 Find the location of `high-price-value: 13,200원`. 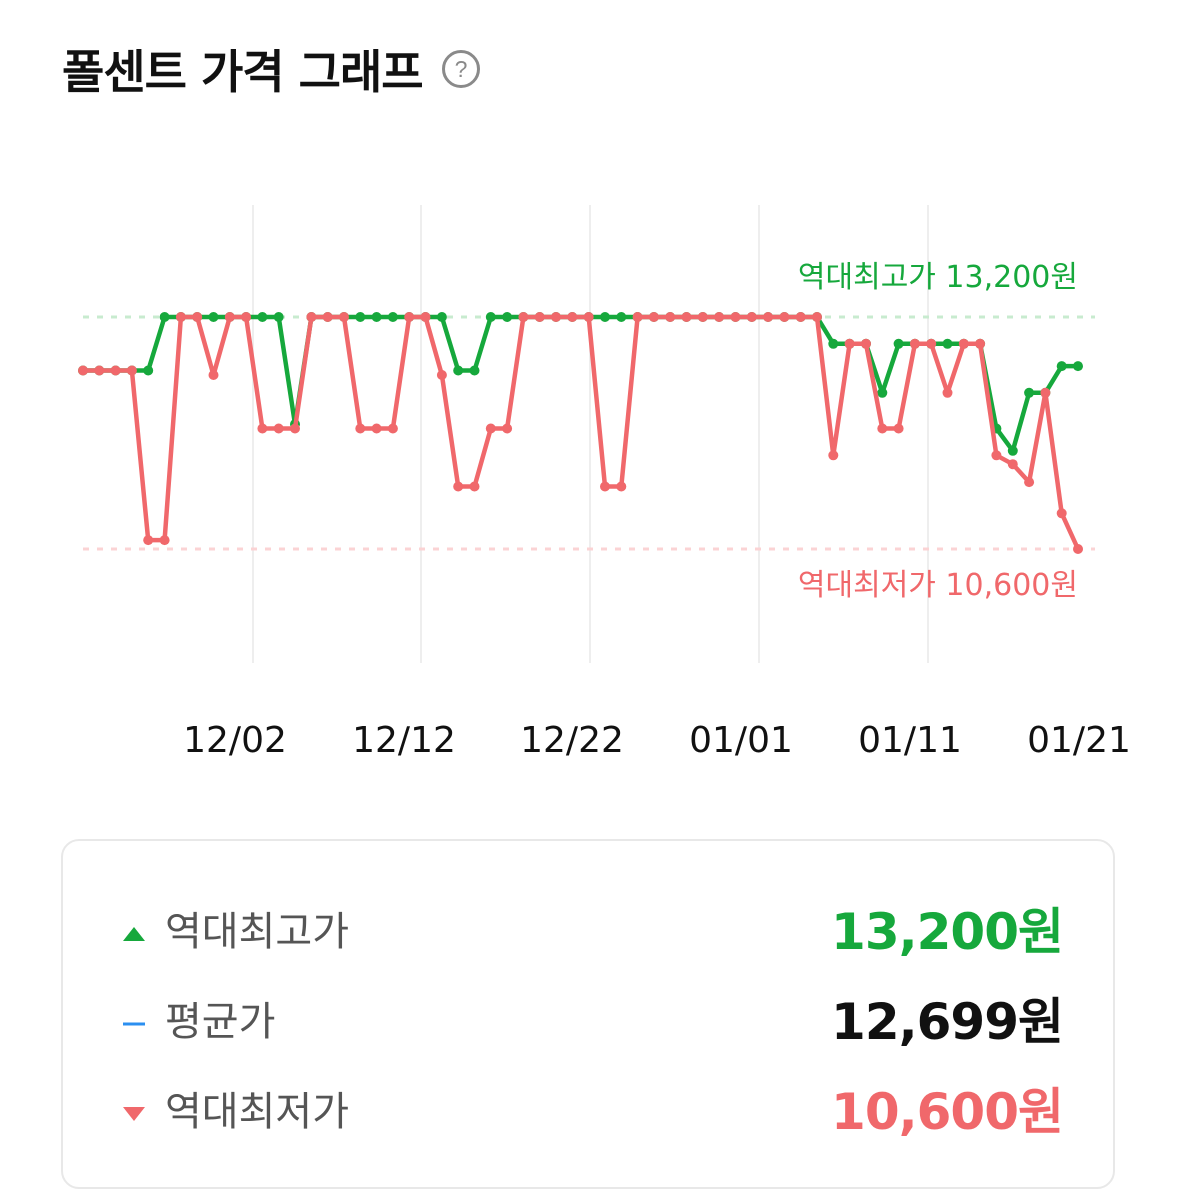

high-price-value: 13,200원 is located at coordinates (947, 932).